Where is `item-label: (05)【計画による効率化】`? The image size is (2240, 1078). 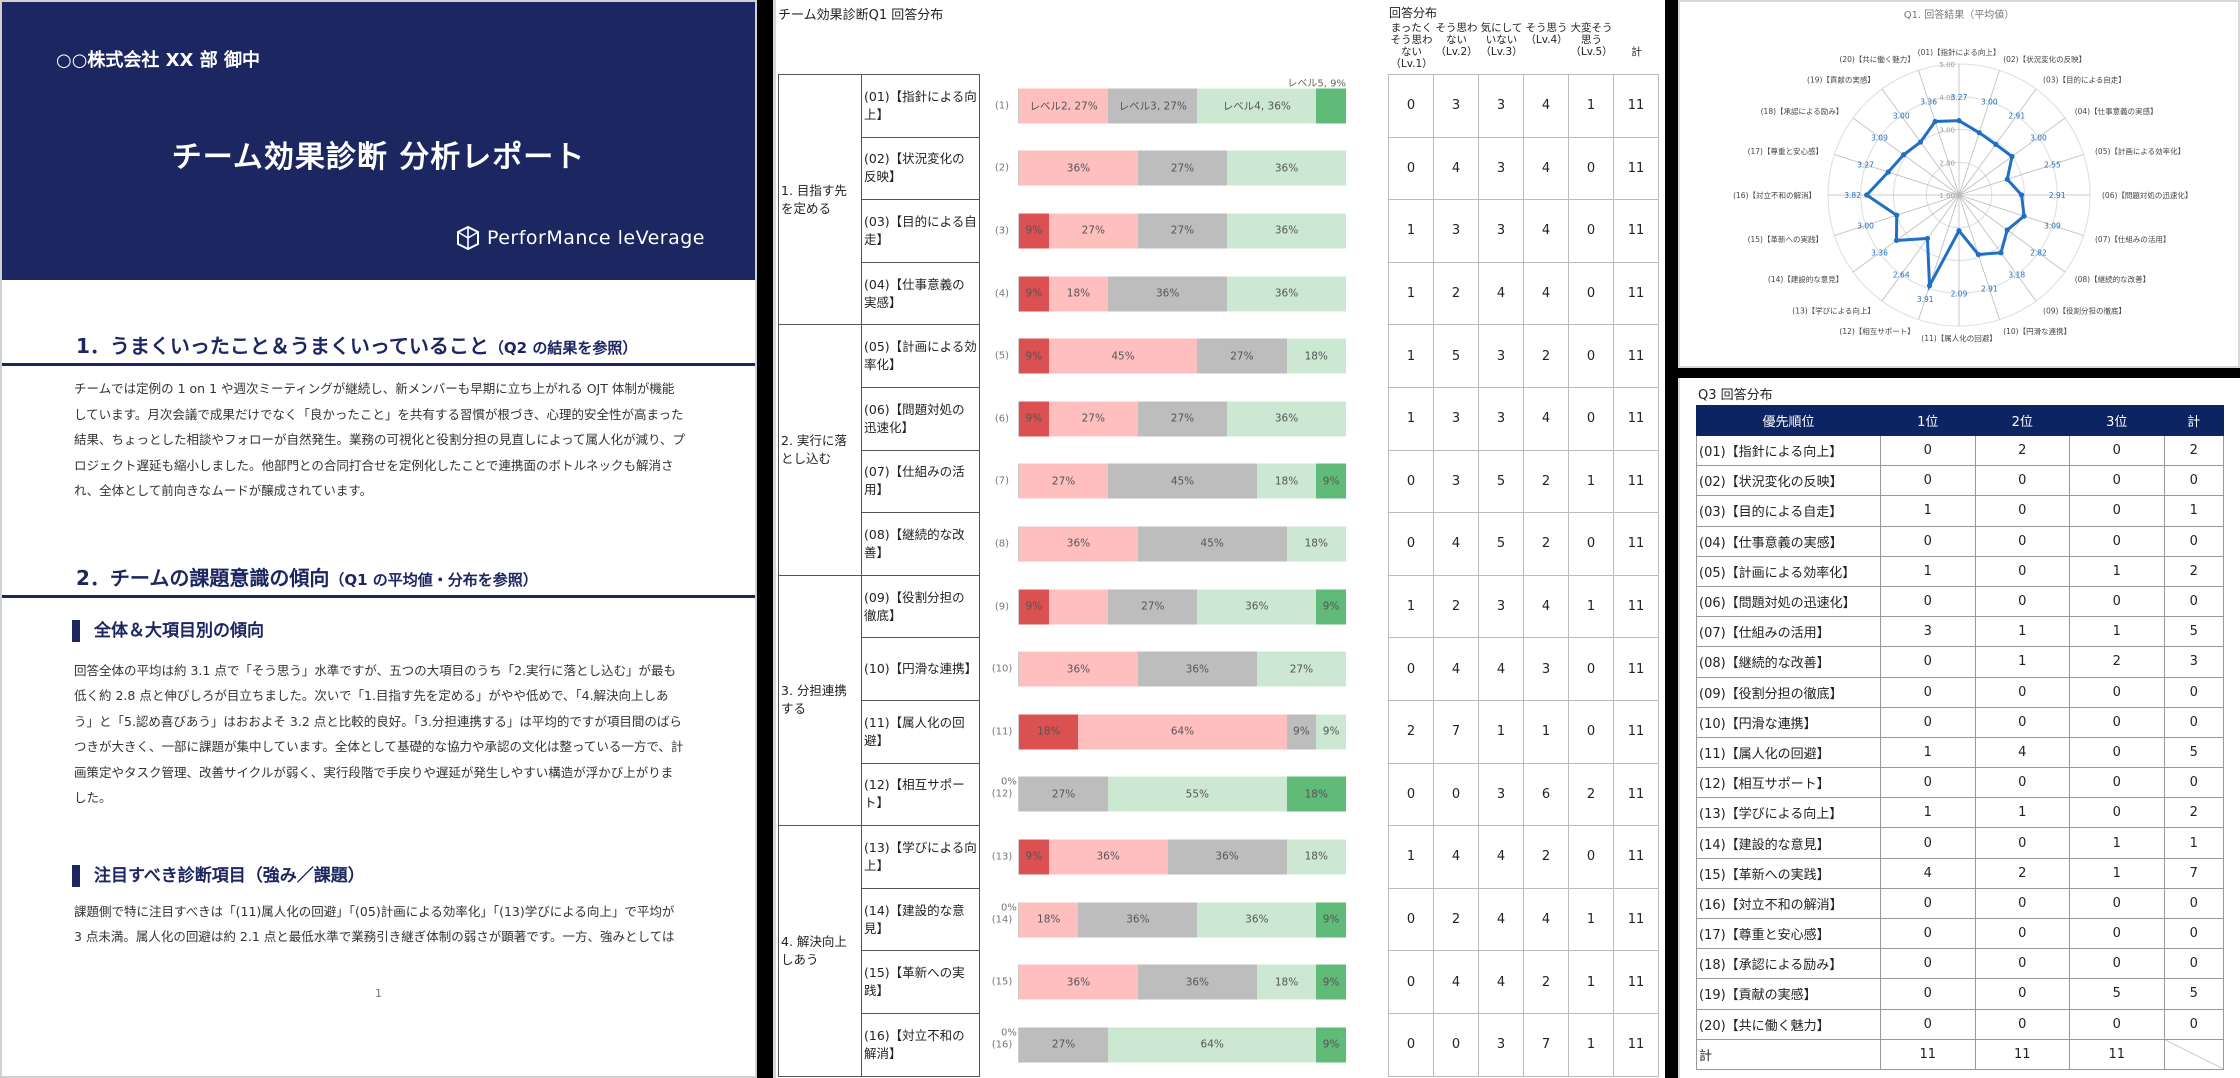
item-label: (05)【計画による効率化】 is located at coordinates (1788, 571).